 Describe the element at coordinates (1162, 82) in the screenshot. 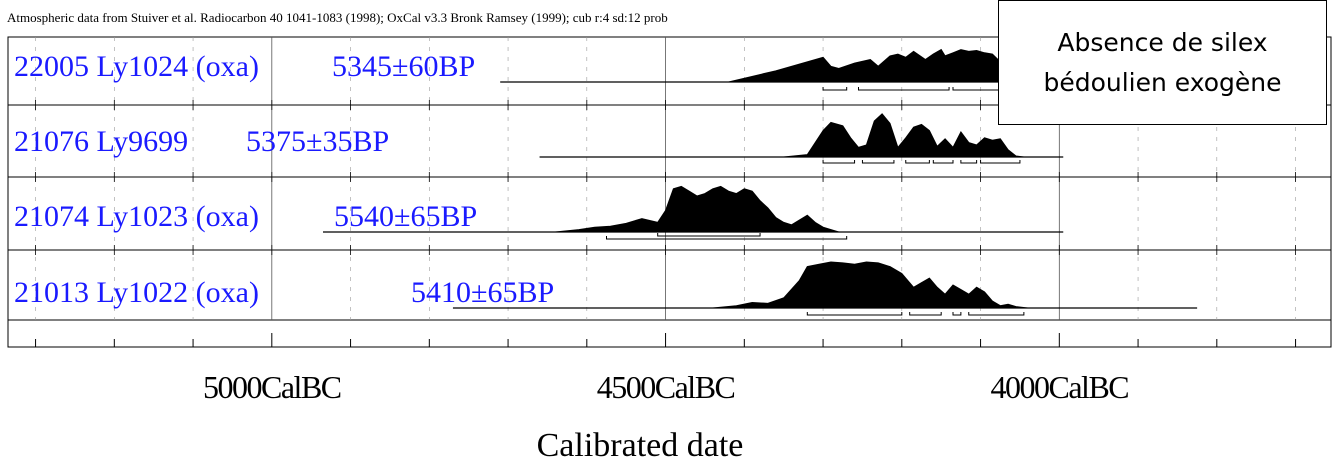

I see `annotation-line-2: bédoulien exogène` at that location.